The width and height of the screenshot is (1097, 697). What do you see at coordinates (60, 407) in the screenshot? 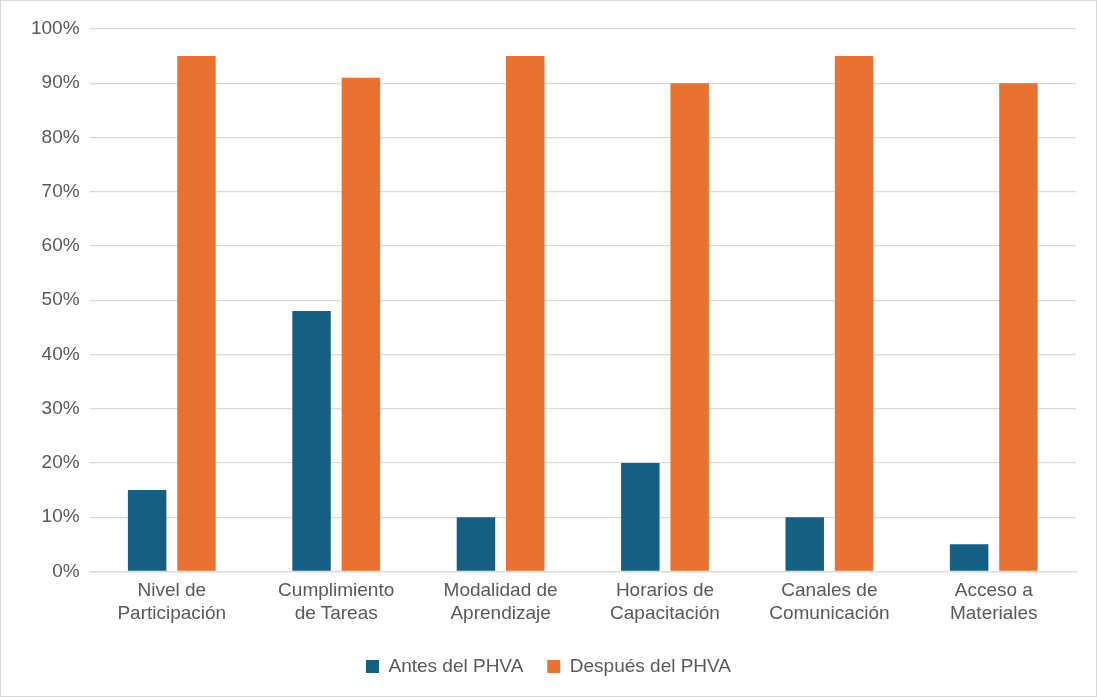
I see `y-tick-label: 30%` at bounding box center [60, 407].